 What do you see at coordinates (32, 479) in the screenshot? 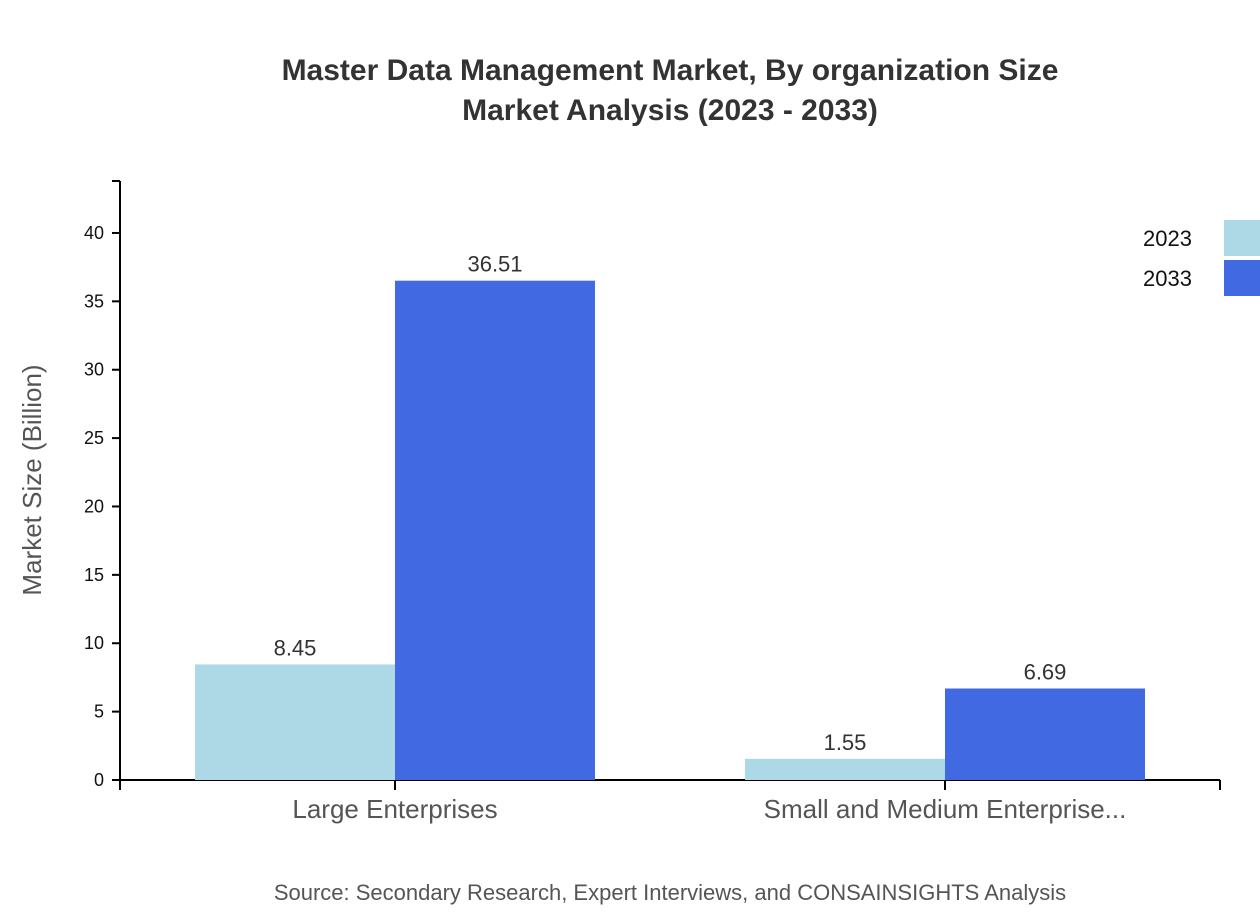
I see `y-axis-label: Market Size (Billion)` at bounding box center [32, 479].